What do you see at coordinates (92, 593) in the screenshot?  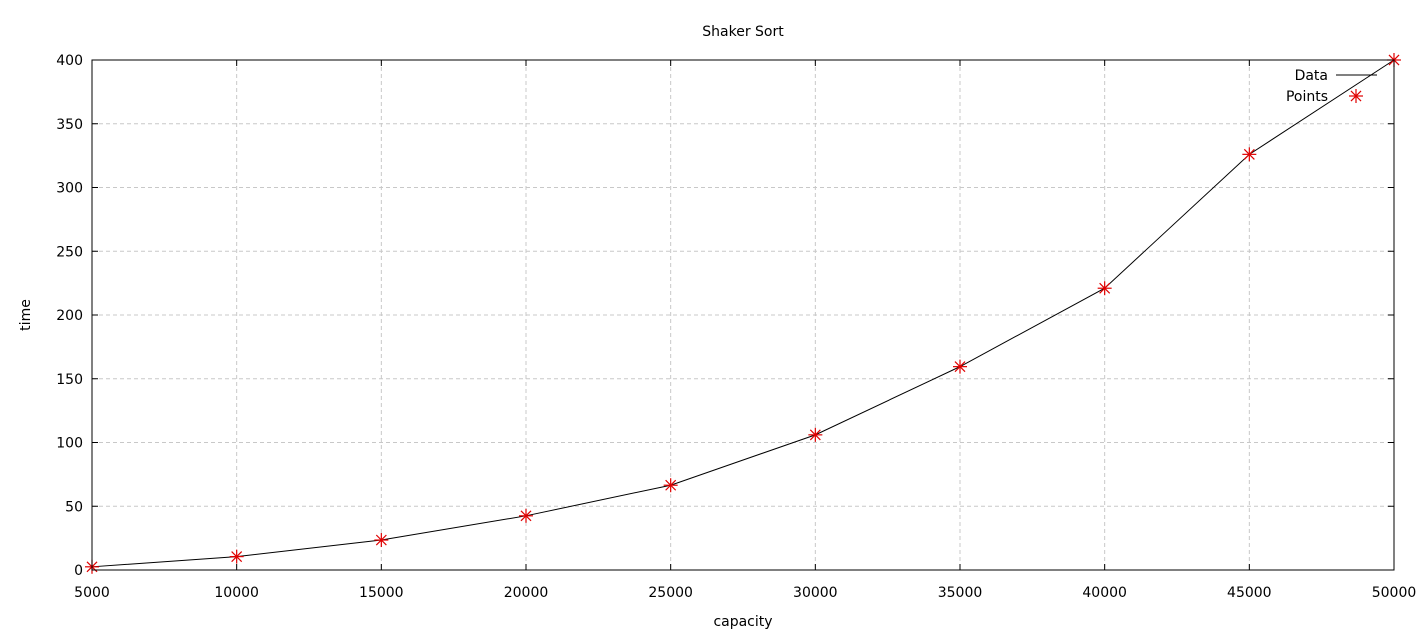 I see `x-tick-label: 5000` at bounding box center [92, 593].